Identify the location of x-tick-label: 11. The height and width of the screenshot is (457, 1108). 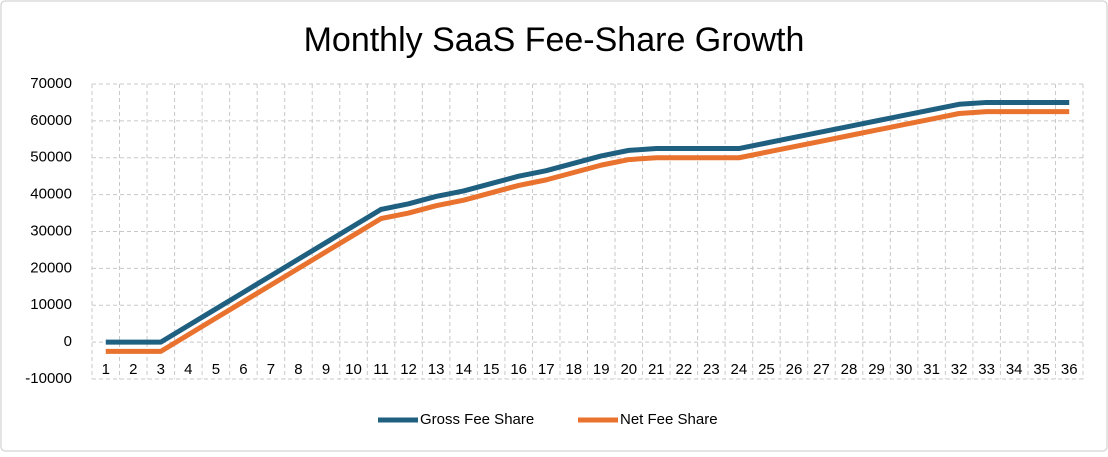
(381, 369).